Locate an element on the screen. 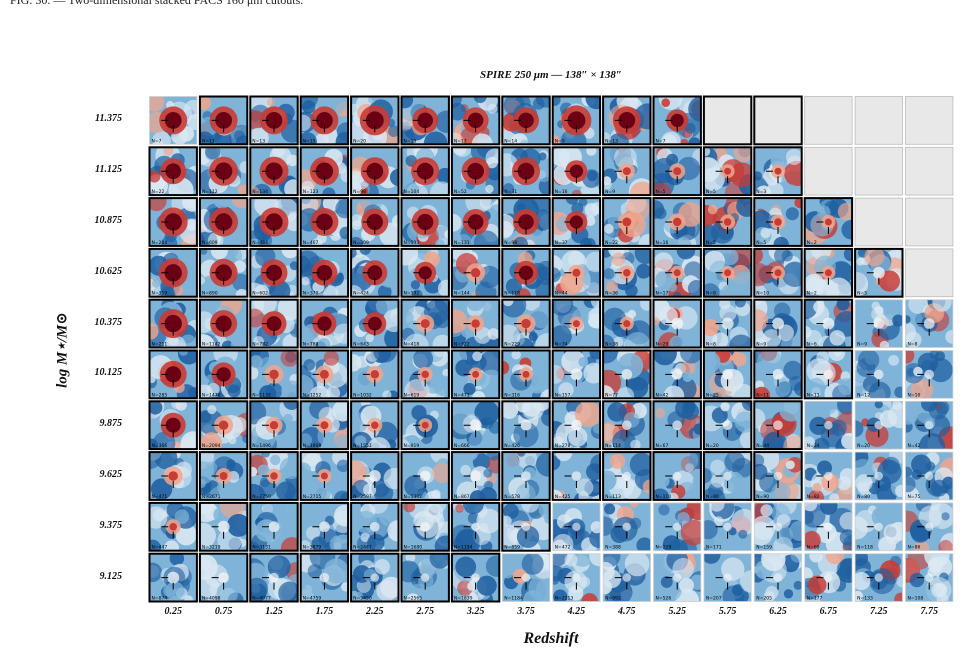  cutout-cell: N=177 is located at coordinates (828, 577).